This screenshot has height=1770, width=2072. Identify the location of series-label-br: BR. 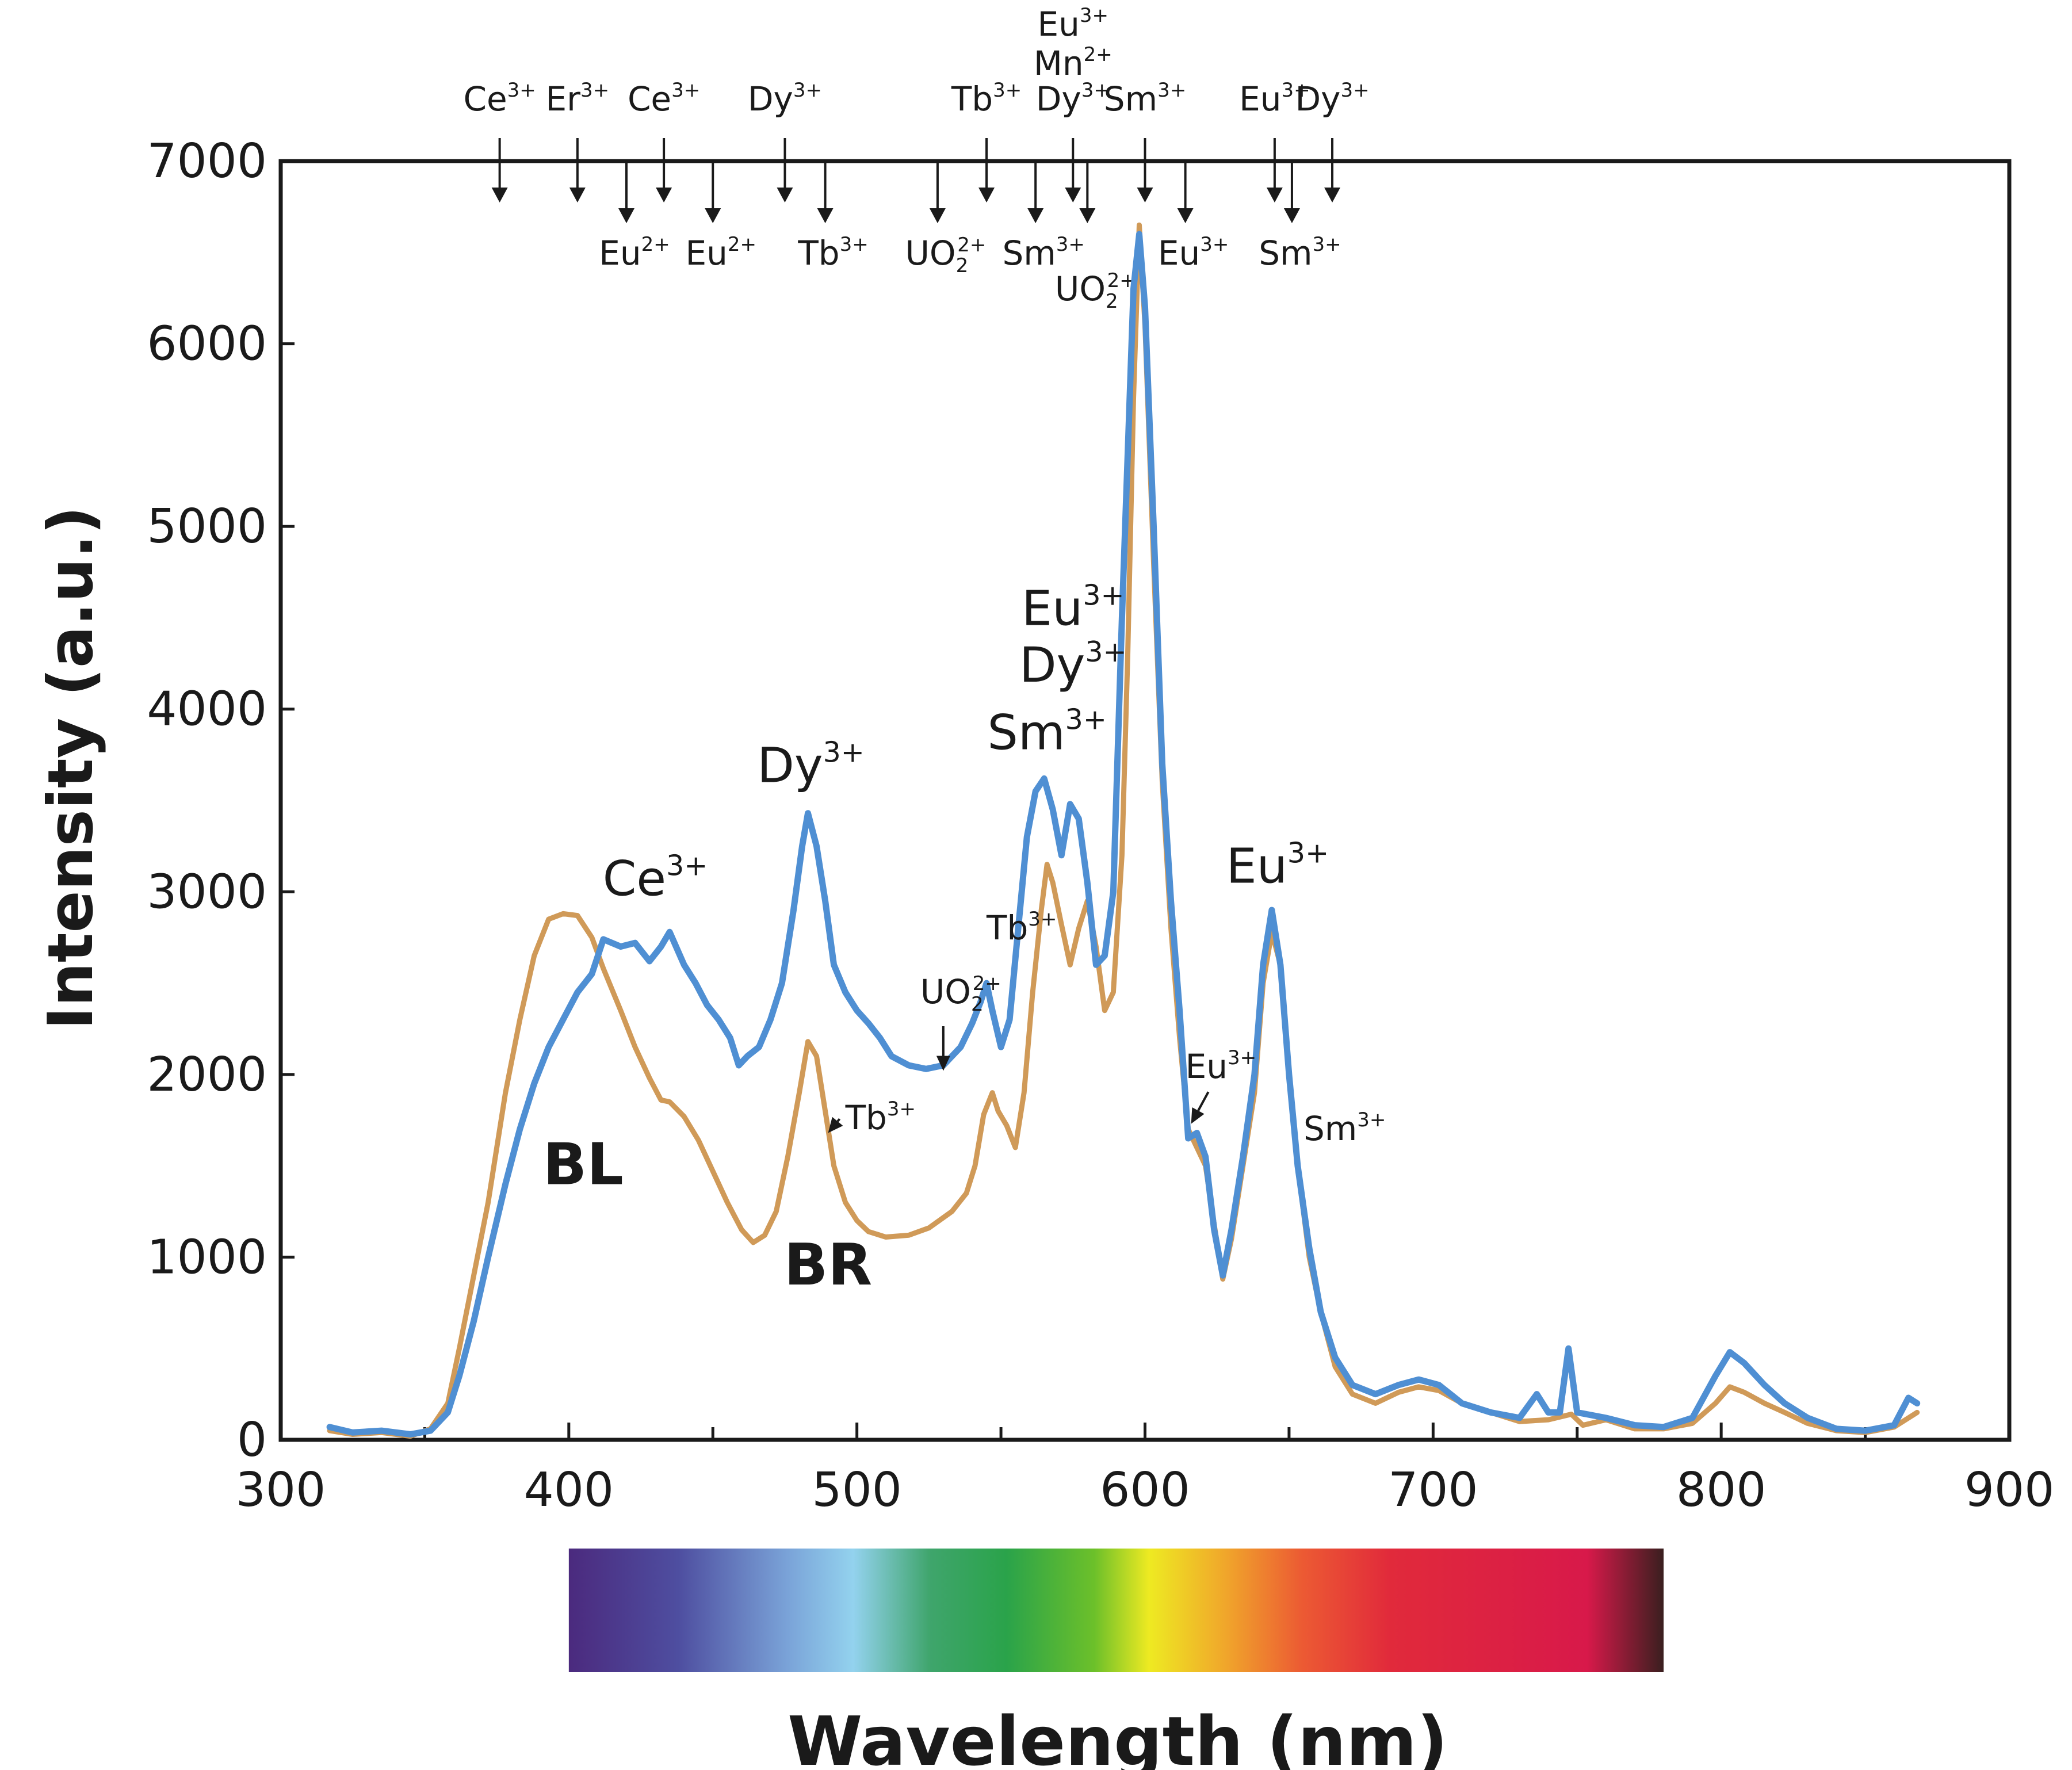
(828, 1264).